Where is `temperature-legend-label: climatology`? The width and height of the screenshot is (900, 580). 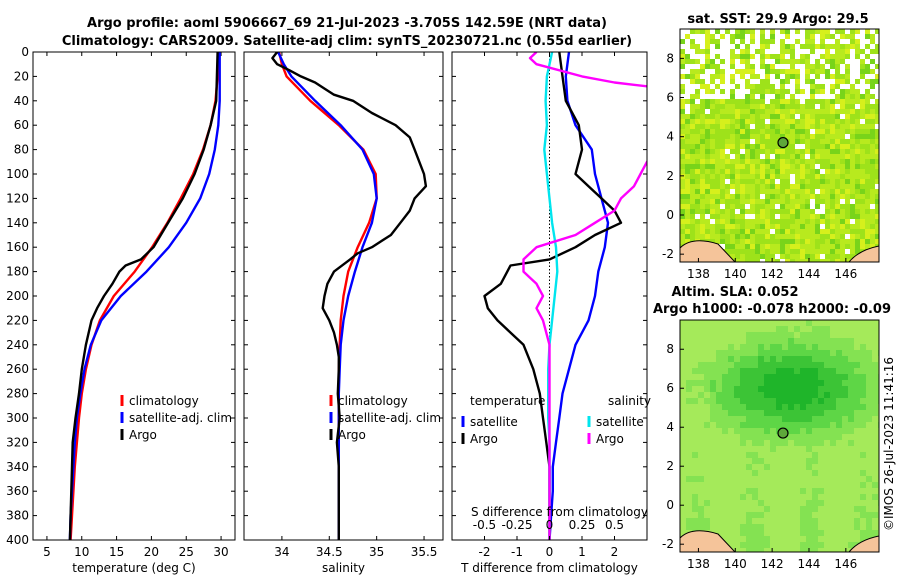 temperature-legend-label: climatology is located at coordinates (164, 401).